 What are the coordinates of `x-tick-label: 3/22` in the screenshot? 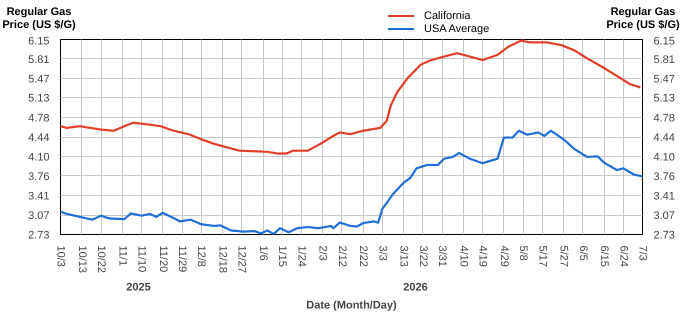 It's located at (422, 256).